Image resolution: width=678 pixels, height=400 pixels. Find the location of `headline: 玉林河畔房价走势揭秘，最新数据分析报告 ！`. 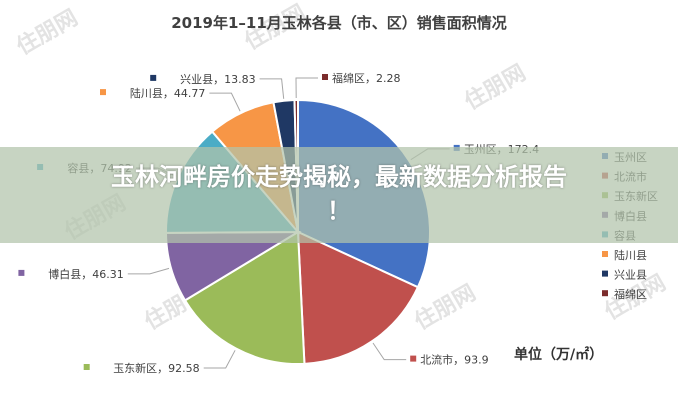

headline: 玉林河畔房价走势揭秘，最新数据分析报告 ！ is located at coordinates (339, 194).